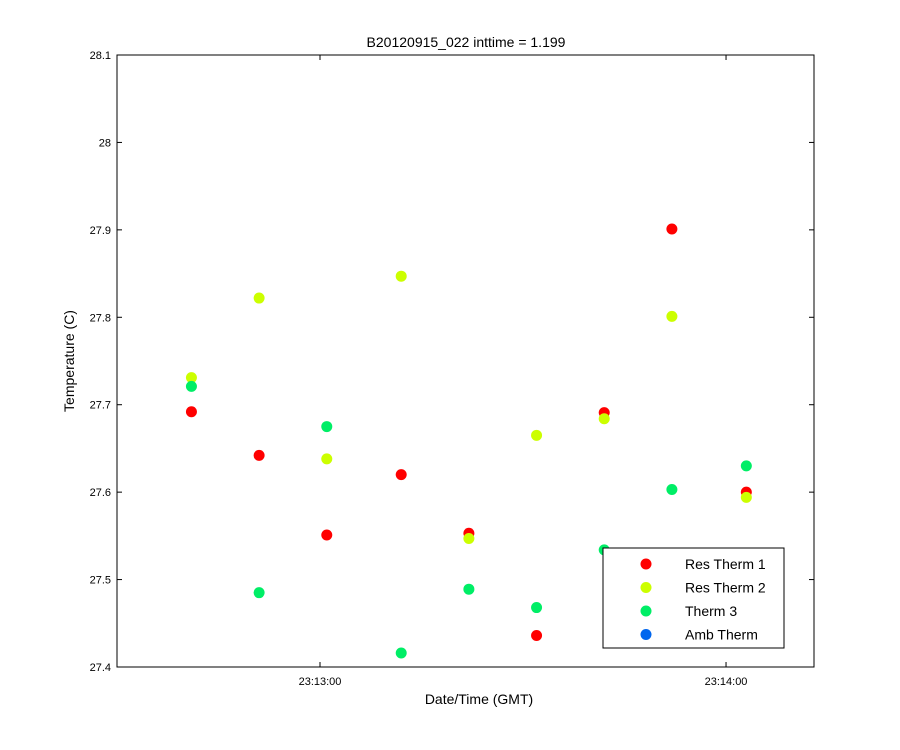 This screenshot has height=750, width=900. What do you see at coordinates (100, 668) in the screenshot?
I see `y-tick-label: 27.4` at bounding box center [100, 668].